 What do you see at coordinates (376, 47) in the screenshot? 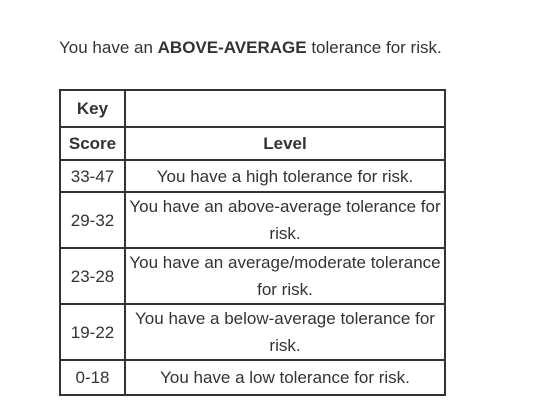
I see `result-suffix: tolerance for risk.` at bounding box center [376, 47].